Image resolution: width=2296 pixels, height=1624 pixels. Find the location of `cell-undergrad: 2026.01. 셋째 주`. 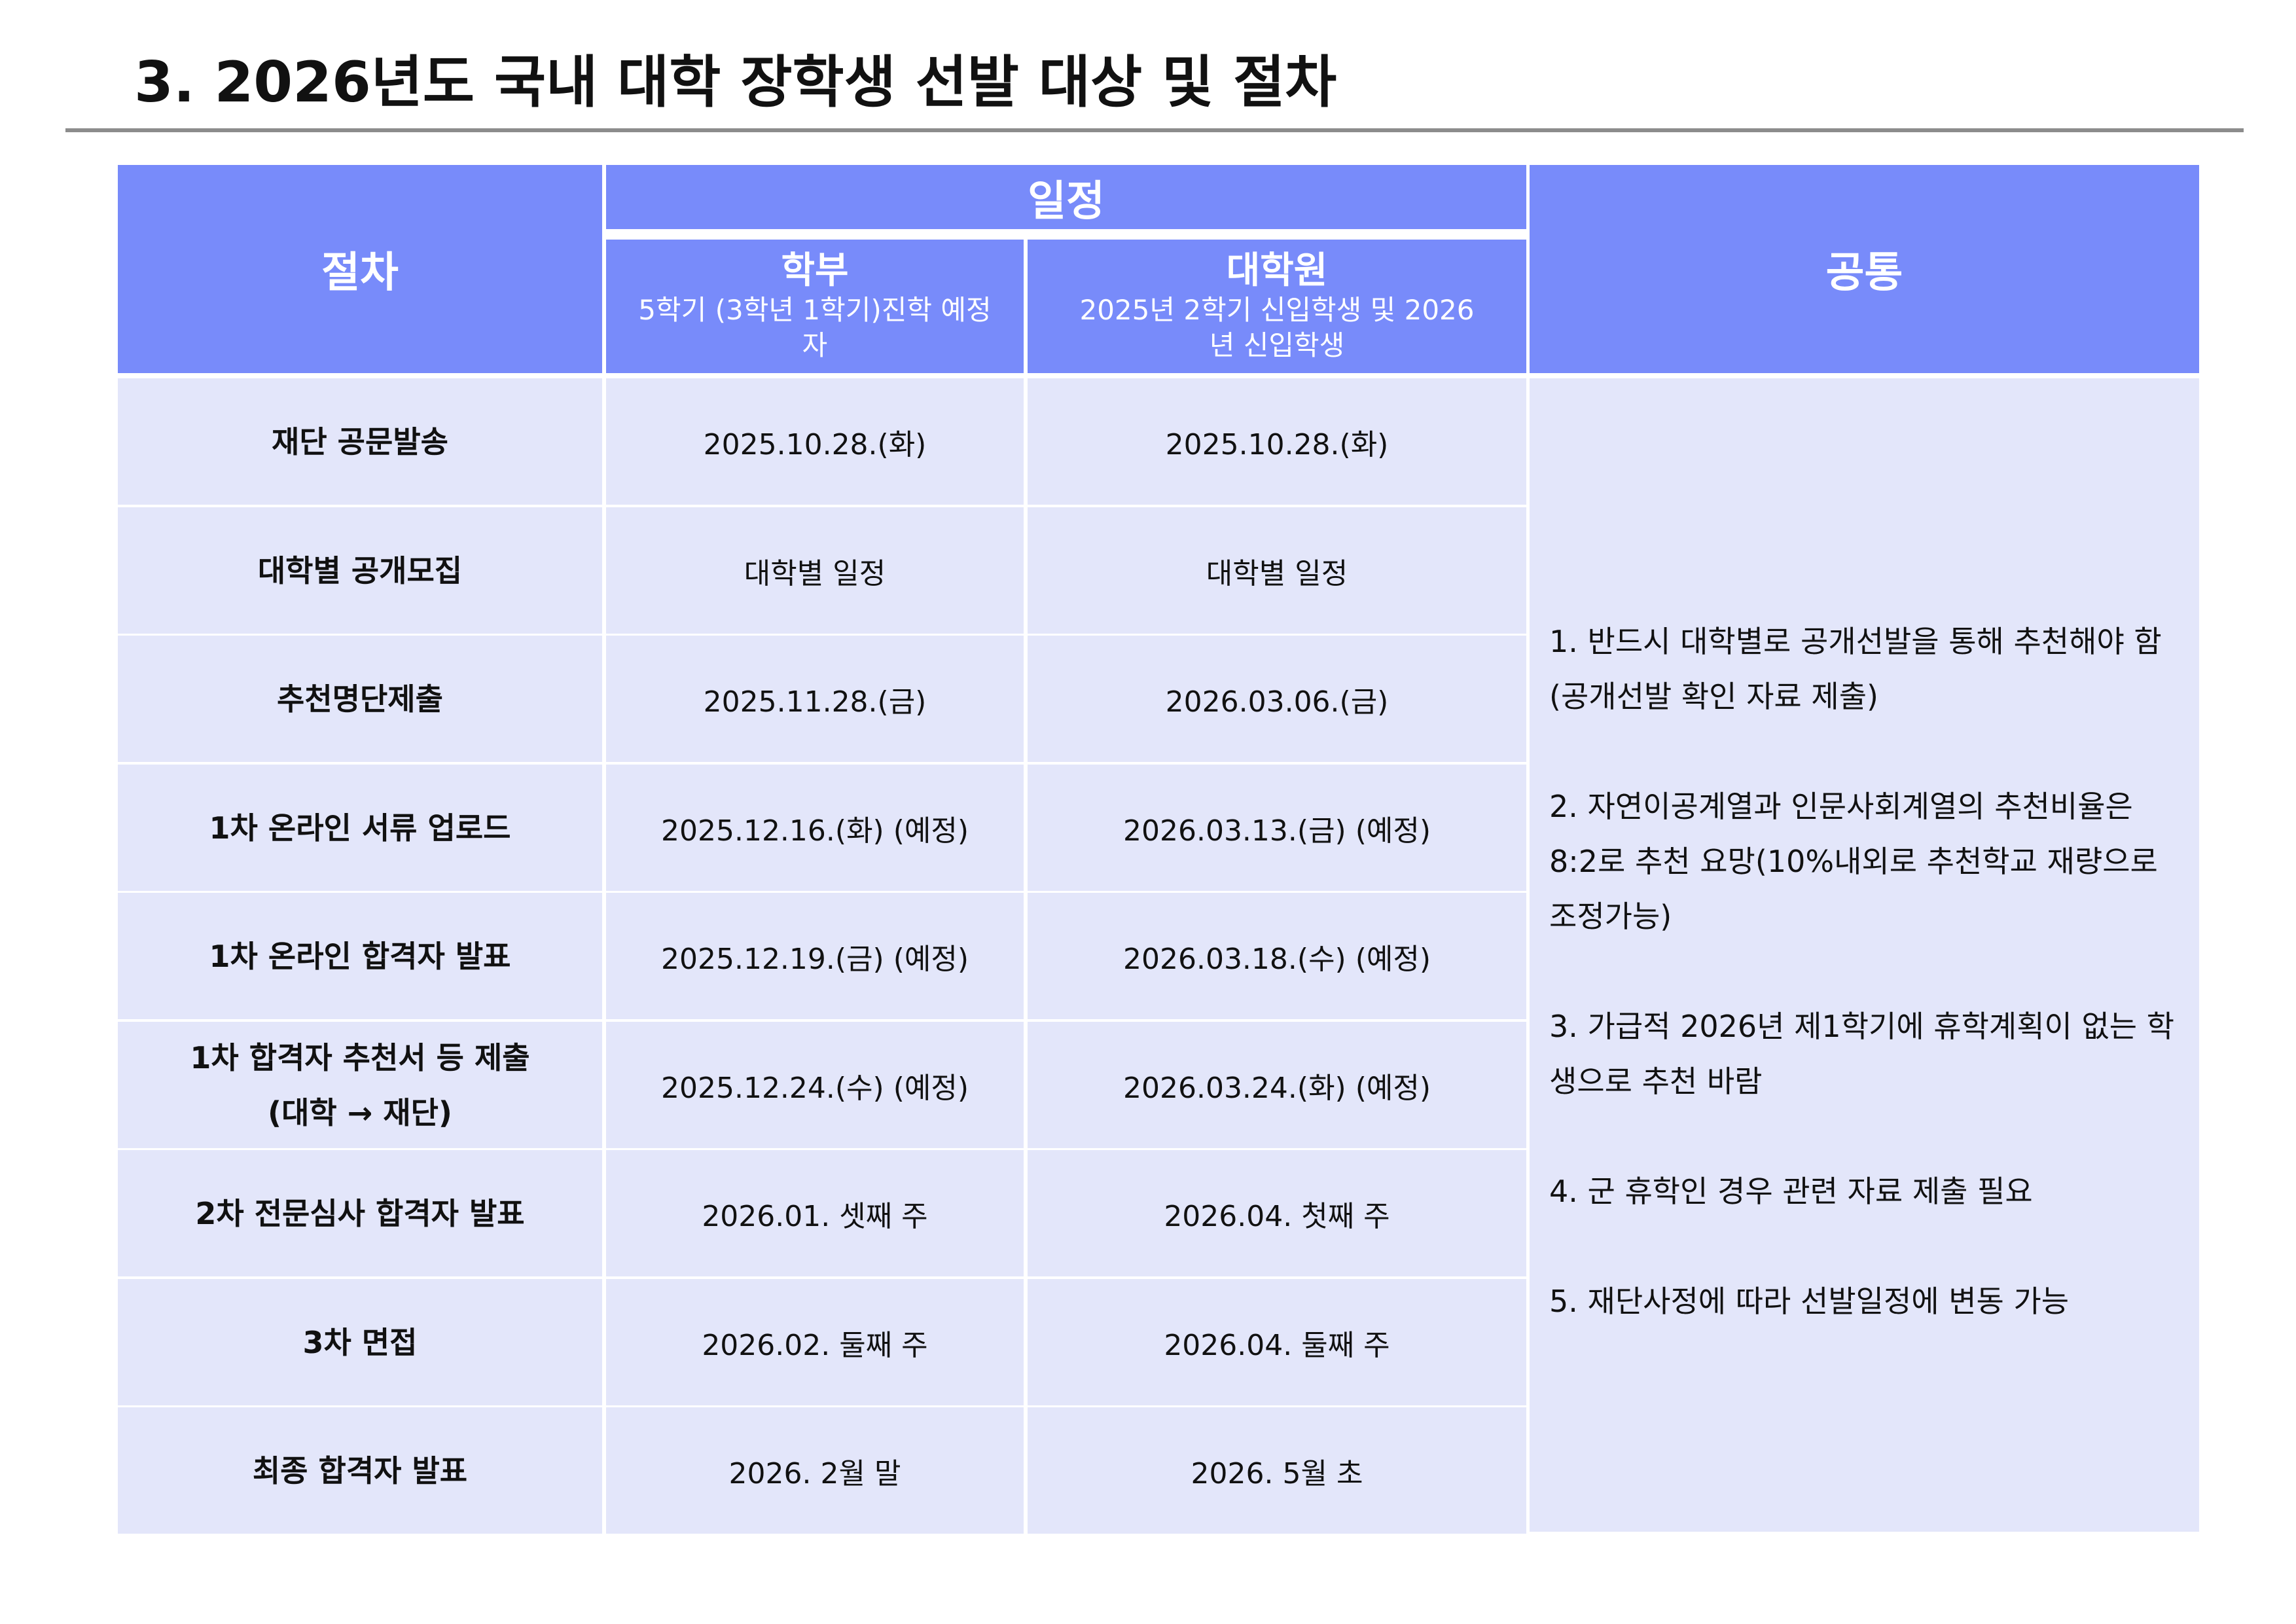

cell-undergrad: 2026.01. 셋째 주 is located at coordinates (815, 1213).